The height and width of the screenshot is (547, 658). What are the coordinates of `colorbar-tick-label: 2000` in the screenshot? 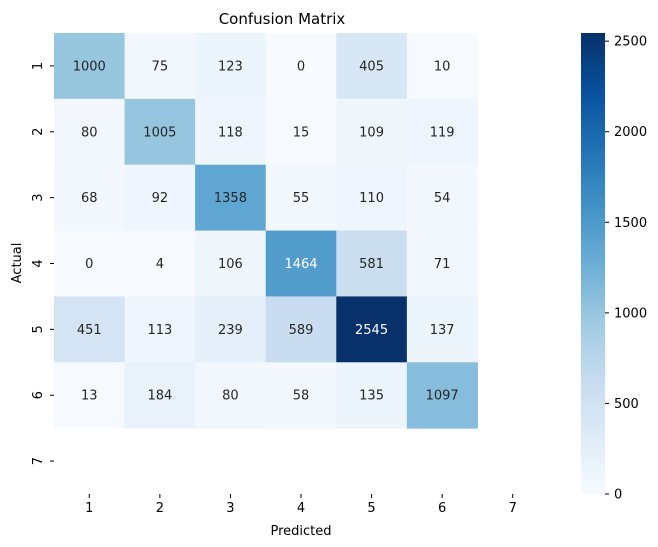 It's located at (630, 132).